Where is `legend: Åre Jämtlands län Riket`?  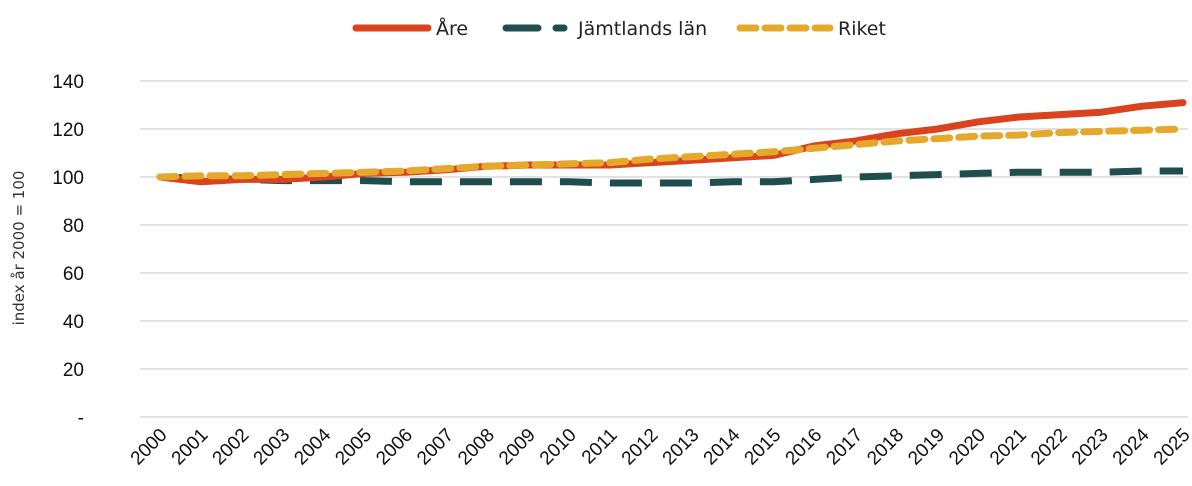
legend: Åre Jämtlands län Riket is located at coordinates (621, 28).